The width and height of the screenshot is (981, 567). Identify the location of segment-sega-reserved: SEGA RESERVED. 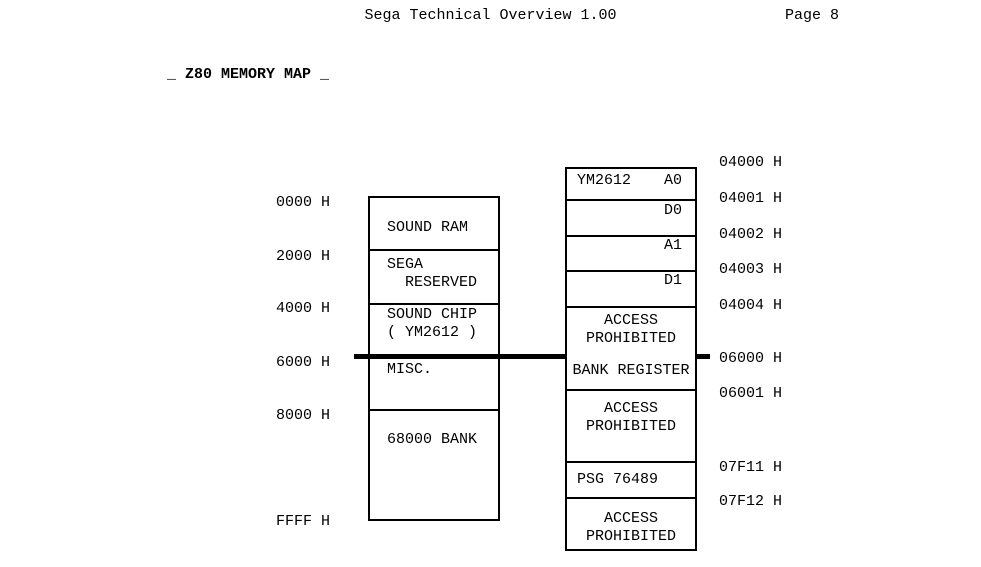
(432, 273).